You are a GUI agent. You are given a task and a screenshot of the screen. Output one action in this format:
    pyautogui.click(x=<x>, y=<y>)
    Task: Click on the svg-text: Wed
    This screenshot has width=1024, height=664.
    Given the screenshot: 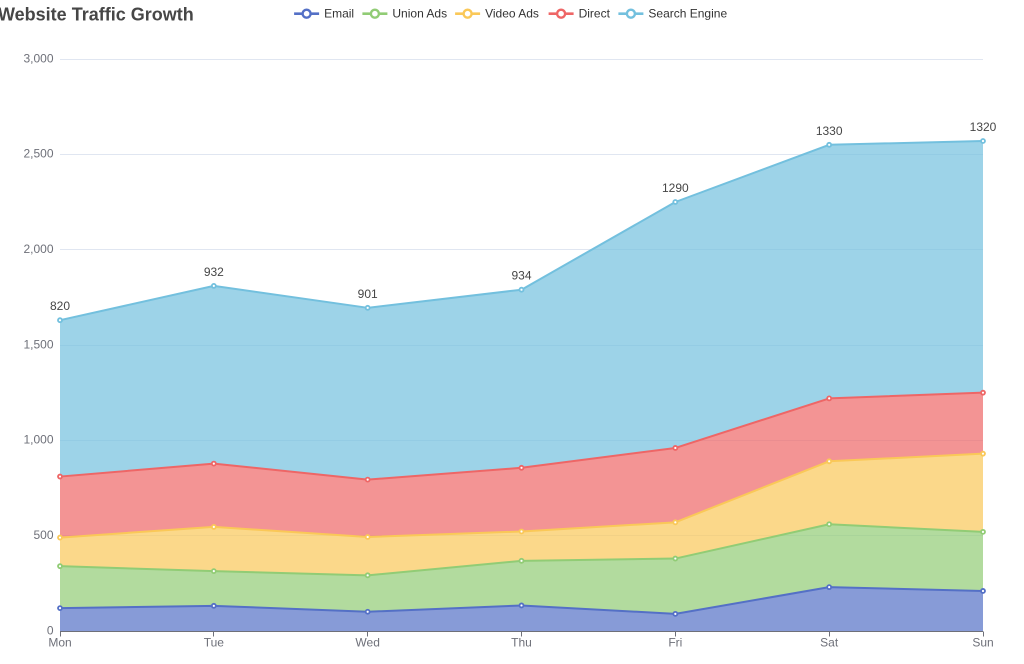 What is the action you would take?
    pyautogui.click(x=367, y=643)
    